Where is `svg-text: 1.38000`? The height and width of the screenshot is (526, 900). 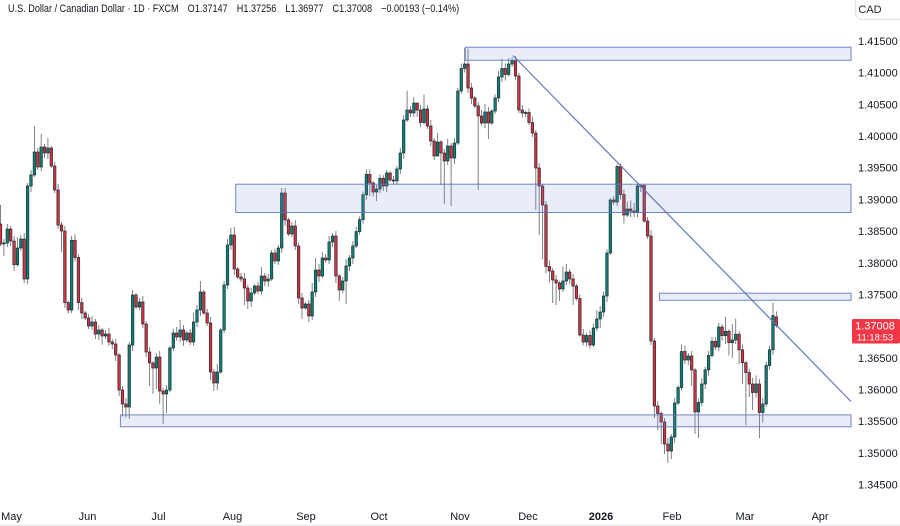 svg-text: 1.38000 is located at coordinates (878, 264).